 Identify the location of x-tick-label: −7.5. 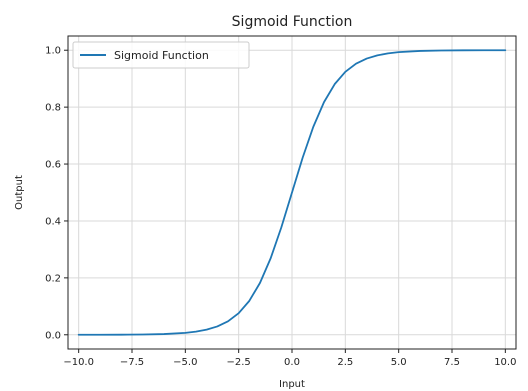
(132, 362).